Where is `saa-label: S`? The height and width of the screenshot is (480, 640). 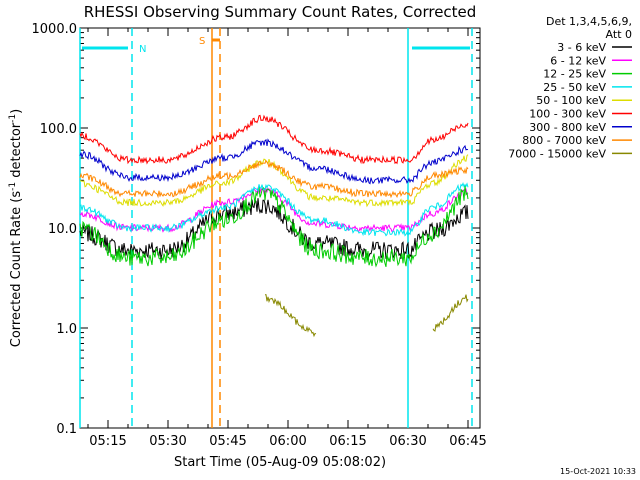 saa-label: S is located at coordinates (202, 41).